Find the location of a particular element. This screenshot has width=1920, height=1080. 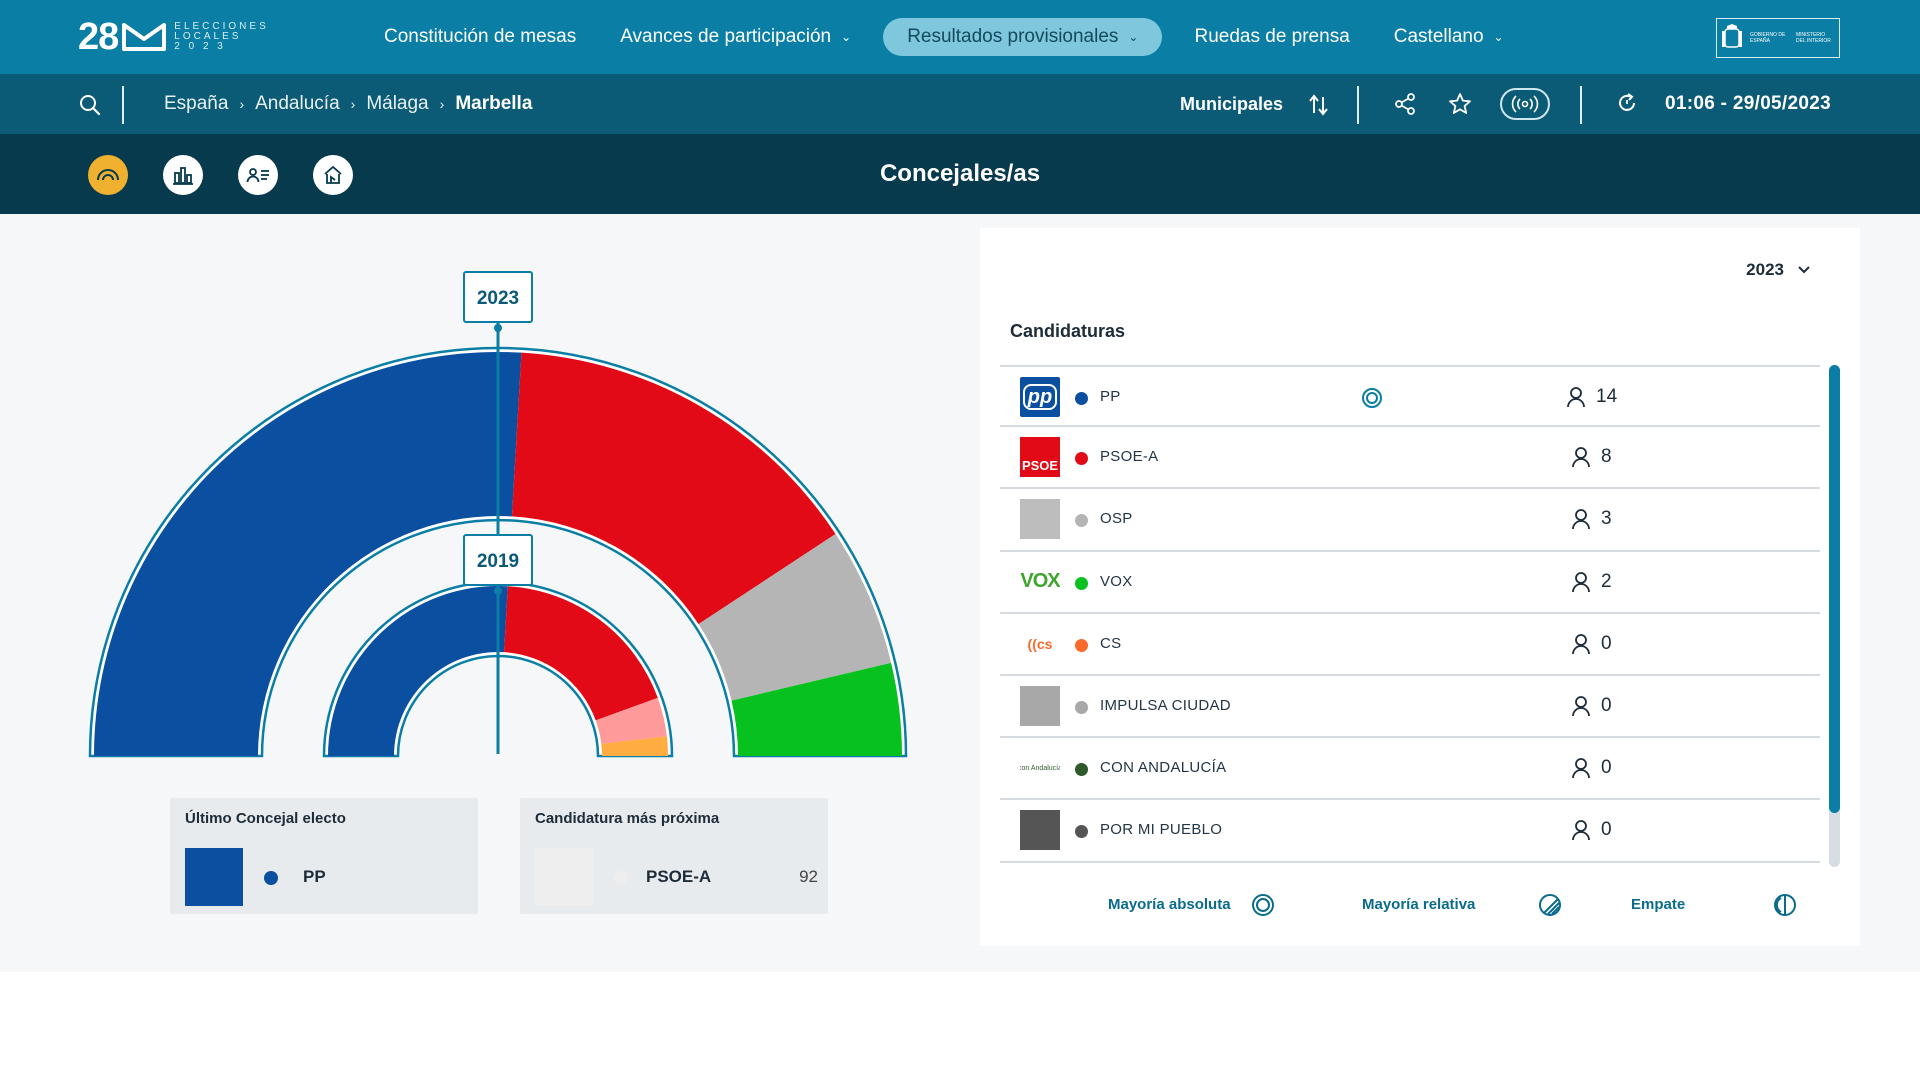

nav-resultados-provisionales: Resultados provisionales ⌄ is located at coordinates (1023, 37).